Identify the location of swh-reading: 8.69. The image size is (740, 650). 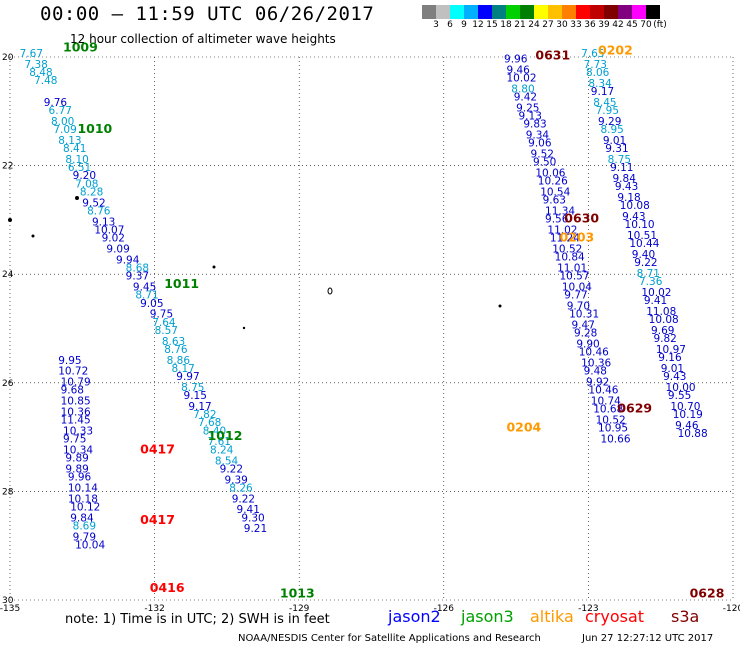
(84, 526).